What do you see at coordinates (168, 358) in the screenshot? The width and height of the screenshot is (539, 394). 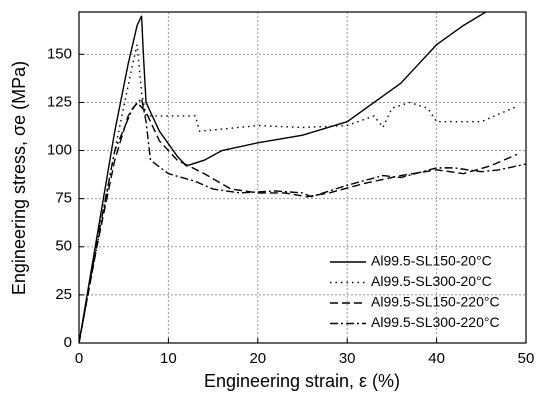 I see `x-tick-label: 10` at bounding box center [168, 358].